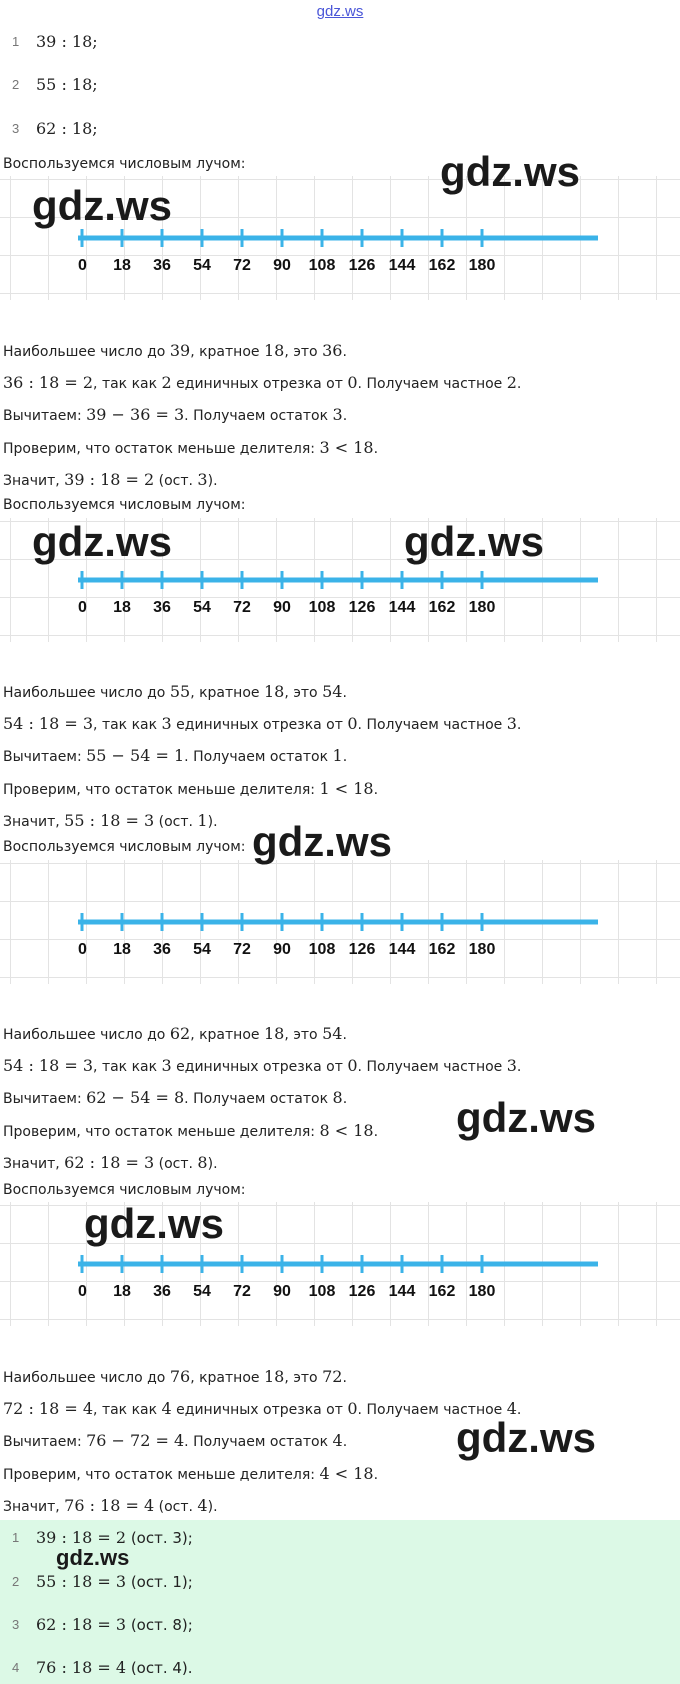 The width and height of the screenshot is (680, 1684). Describe the element at coordinates (16, 1624) in the screenshot. I see `answer-number: 3` at that location.